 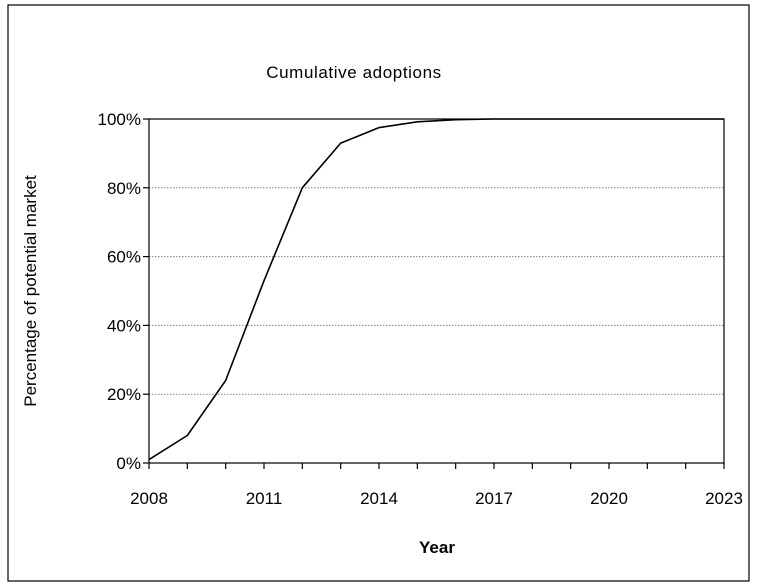 I want to click on y-tick-labels: 0% 20% 40% 60% 80% 100%, so click(x=119, y=291).